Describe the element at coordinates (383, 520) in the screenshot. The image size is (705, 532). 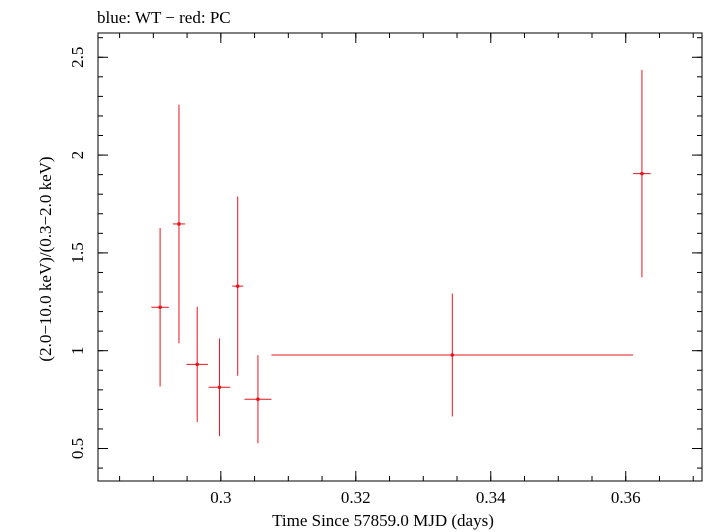
I see `x-axis-label: Time Since 57859.0 MJD (days)` at that location.